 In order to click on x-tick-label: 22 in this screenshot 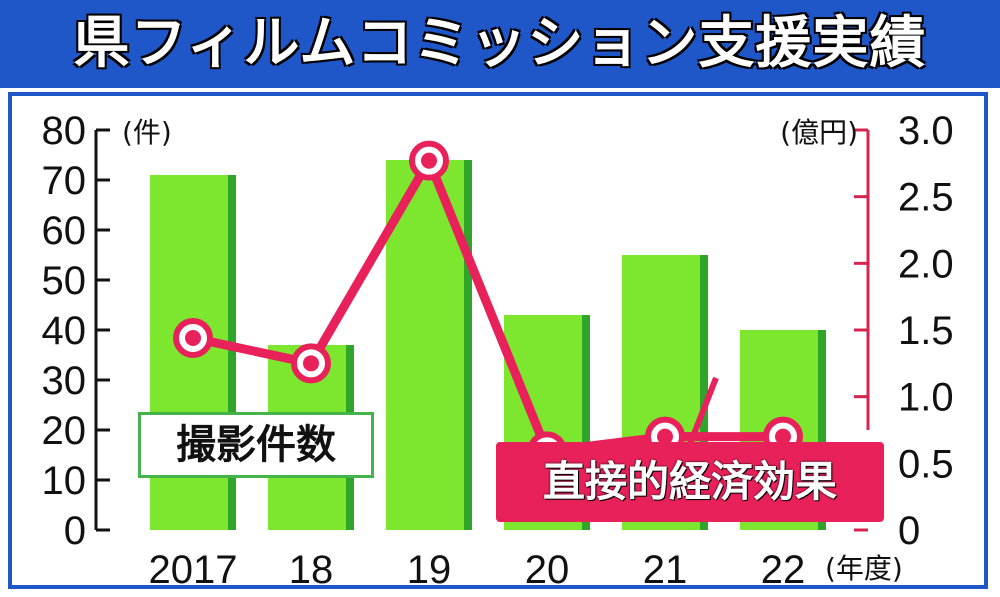, I will do `click(783, 570)`.